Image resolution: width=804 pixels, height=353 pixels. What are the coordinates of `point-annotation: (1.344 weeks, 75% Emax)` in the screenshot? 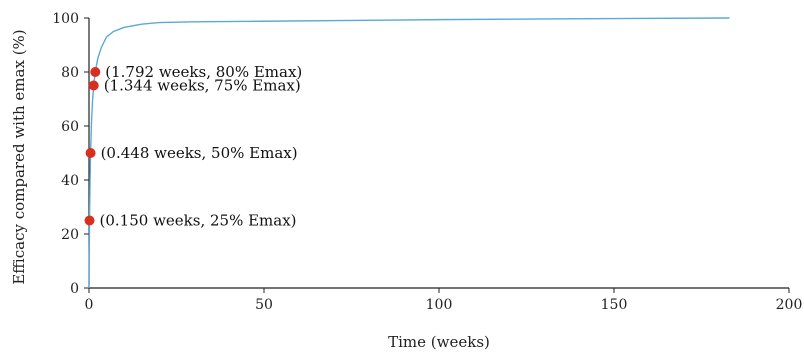 It's located at (202, 86).